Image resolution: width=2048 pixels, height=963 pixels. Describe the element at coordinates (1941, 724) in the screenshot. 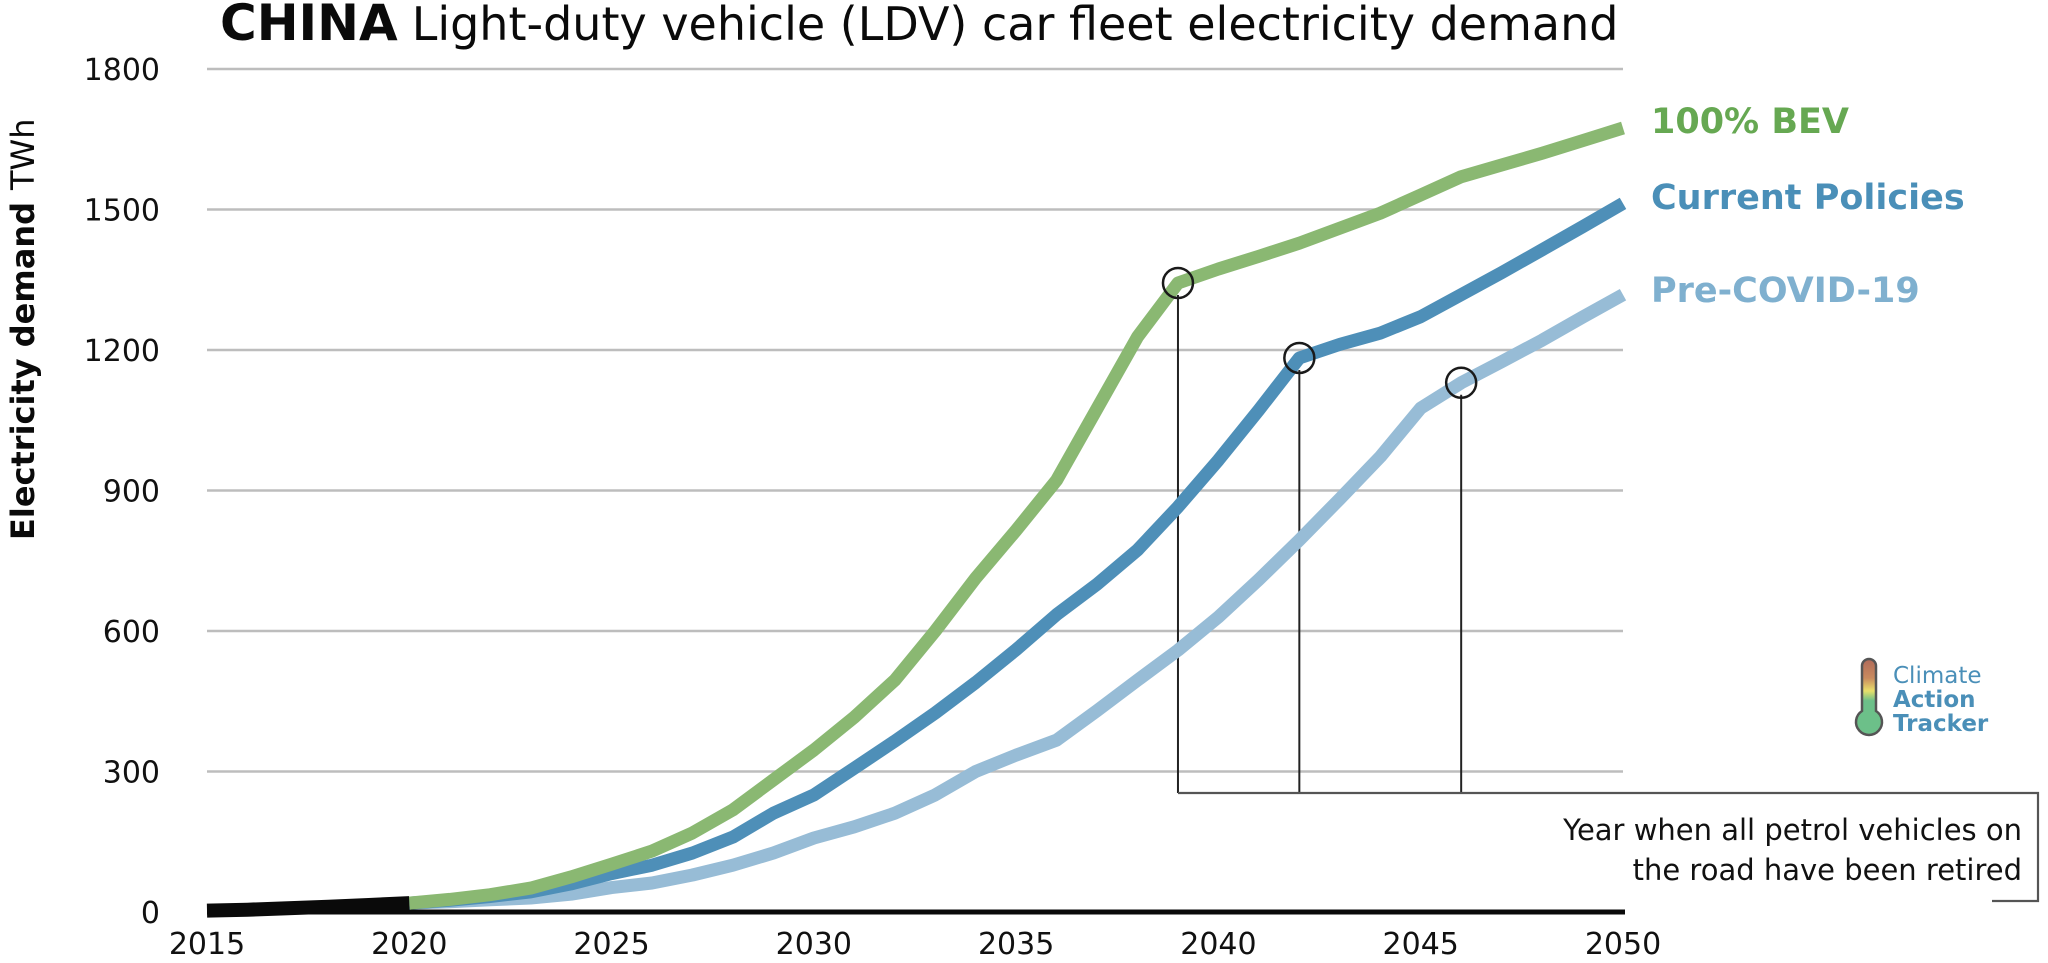

I see `logo-text-tracker: Tracker` at that location.